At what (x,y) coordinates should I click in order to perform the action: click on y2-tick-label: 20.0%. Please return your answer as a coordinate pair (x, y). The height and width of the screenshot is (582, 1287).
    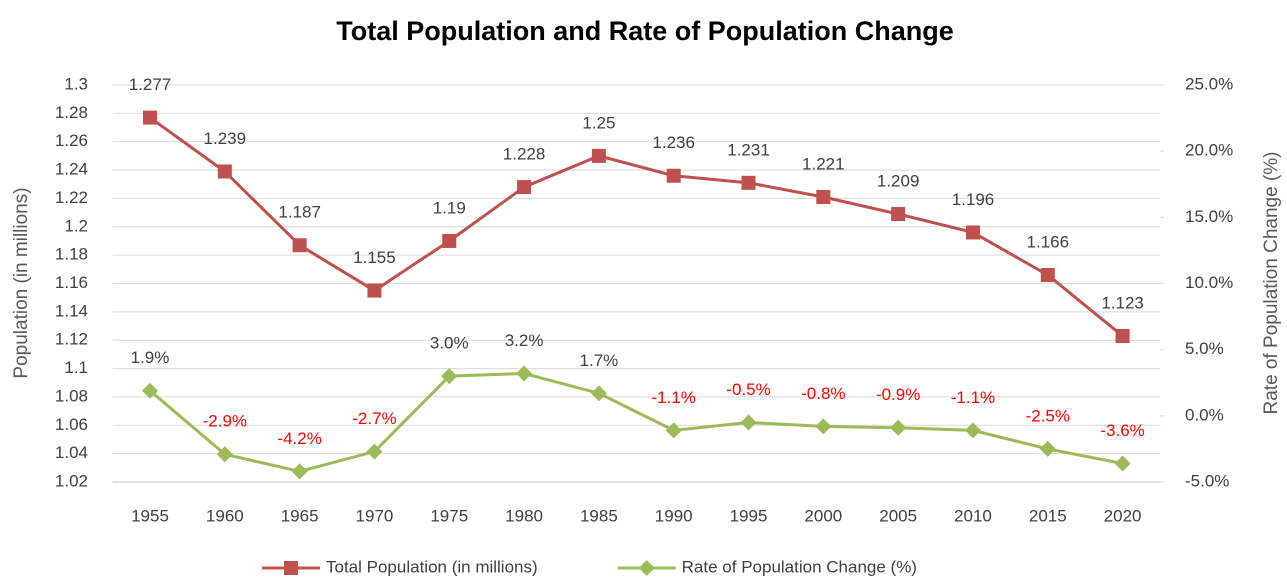
    Looking at the image, I should click on (1209, 150).